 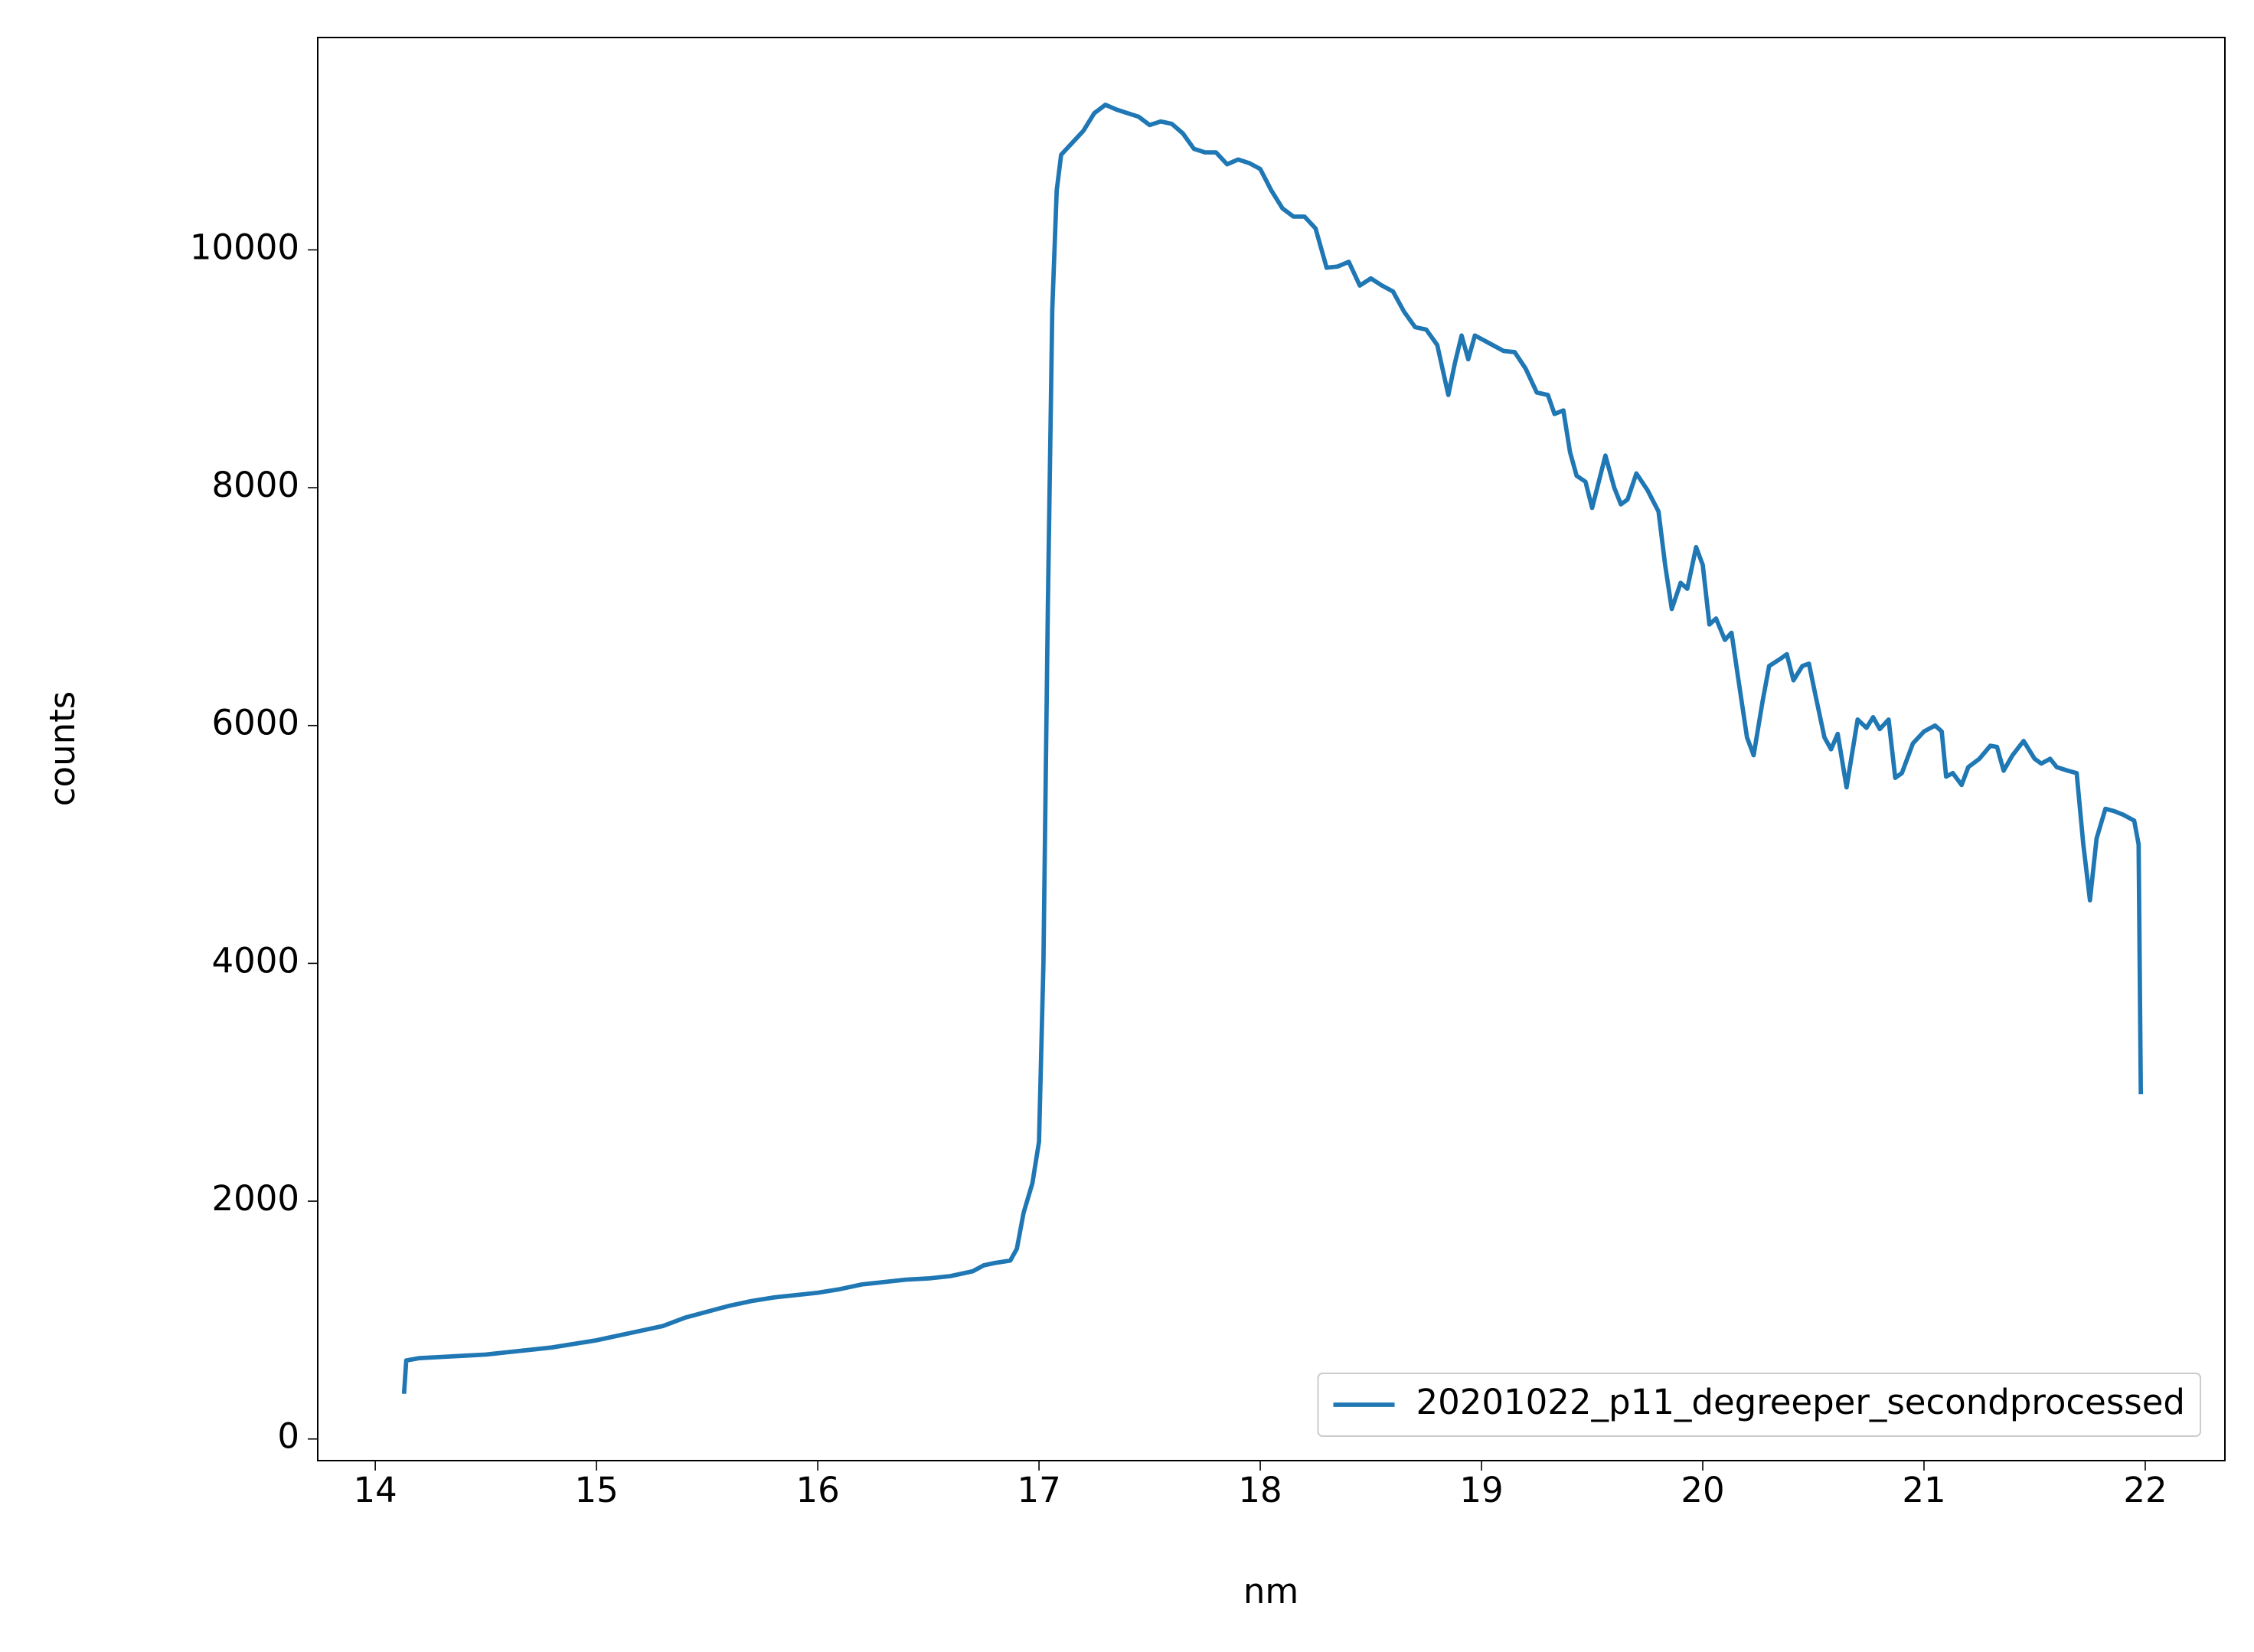 What do you see at coordinates (375, 1490) in the screenshot?
I see `x-tick-label: 14` at bounding box center [375, 1490].